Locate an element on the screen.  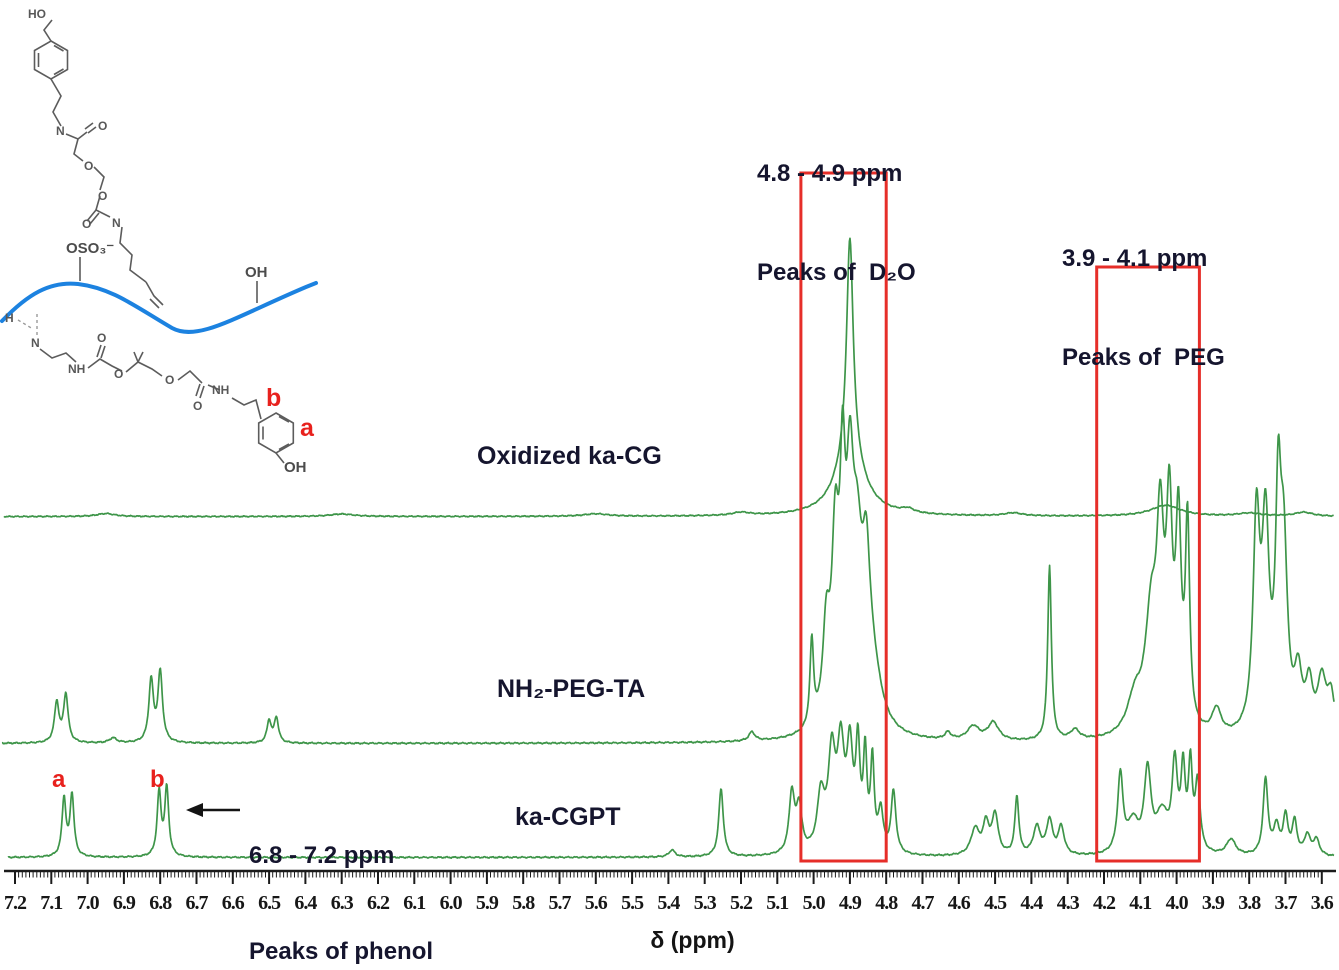
tick-label: 4.2 is located at coordinates (1104, 903).